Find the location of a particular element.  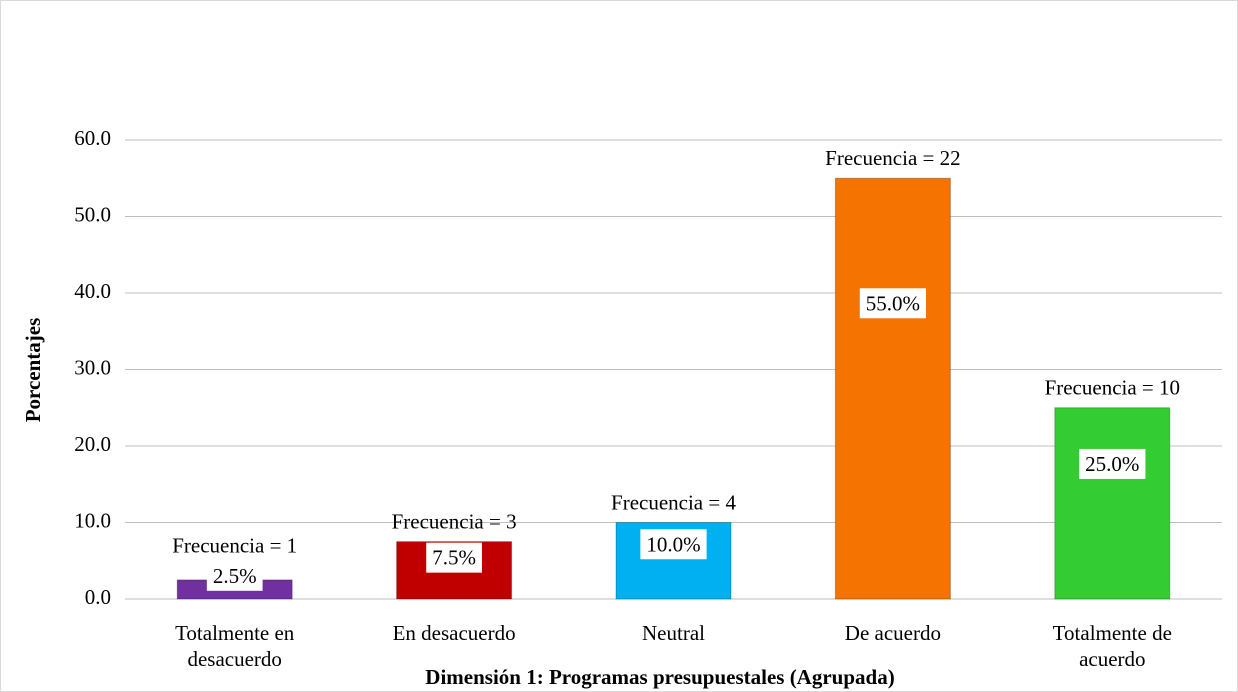

x-tick-label: De acuerdo is located at coordinates (892, 633).